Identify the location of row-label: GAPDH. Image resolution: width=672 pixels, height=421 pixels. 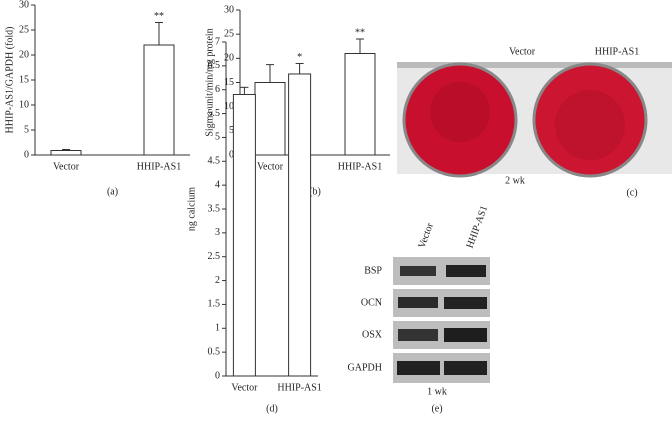
(365, 367).